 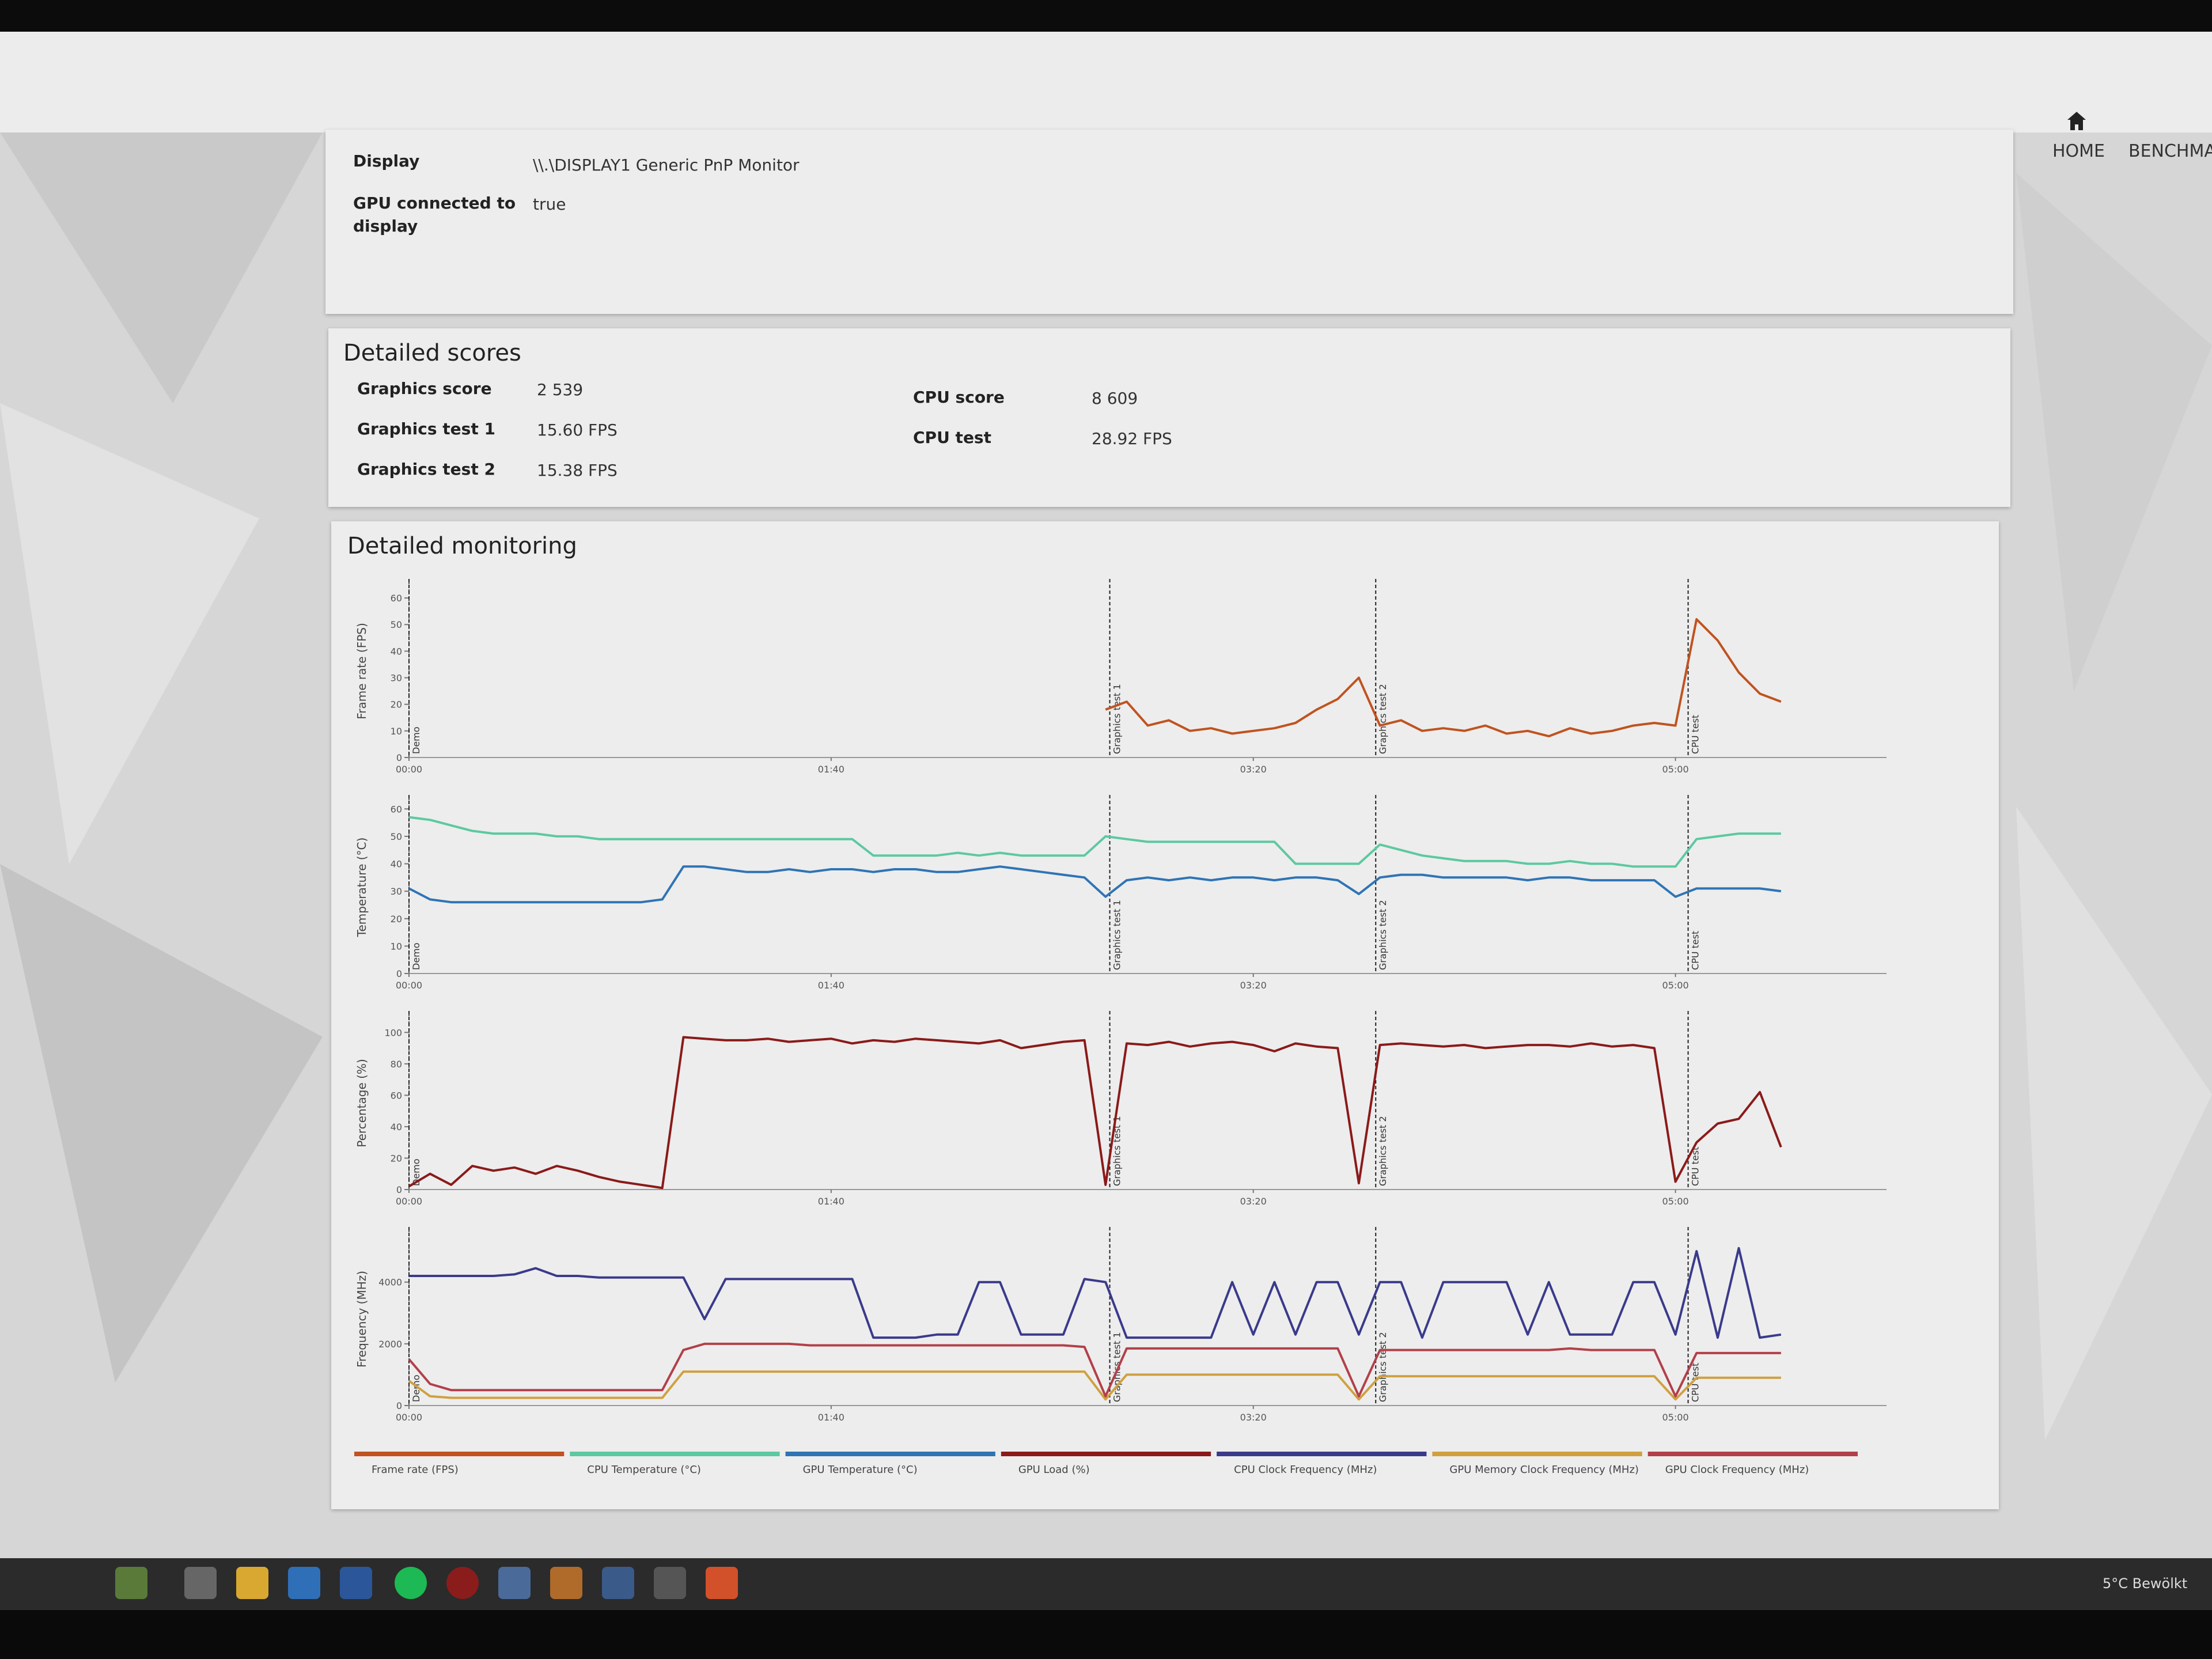 What do you see at coordinates (2078, 151) in the screenshot?
I see `nav-home: HOME` at bounding box center [2078, 151].